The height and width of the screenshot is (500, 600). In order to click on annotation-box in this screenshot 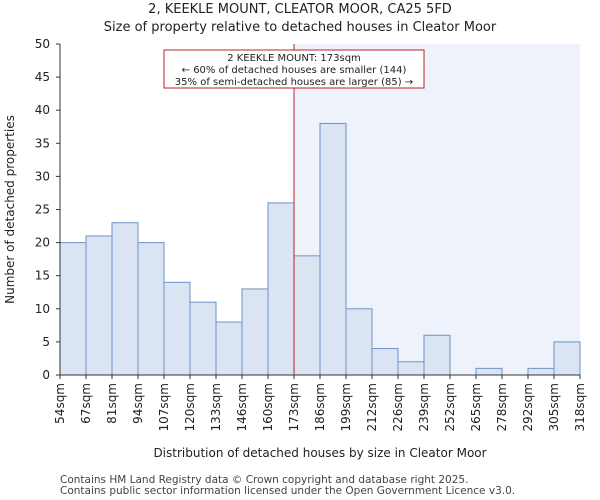, I will do `click(294, 69)`.